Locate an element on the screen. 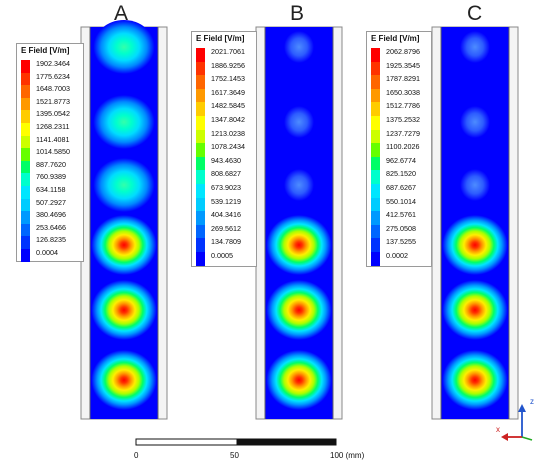 The width and height of the screenshot is (550, 471). panel-label-c: C is located at coordinates (475, 13).